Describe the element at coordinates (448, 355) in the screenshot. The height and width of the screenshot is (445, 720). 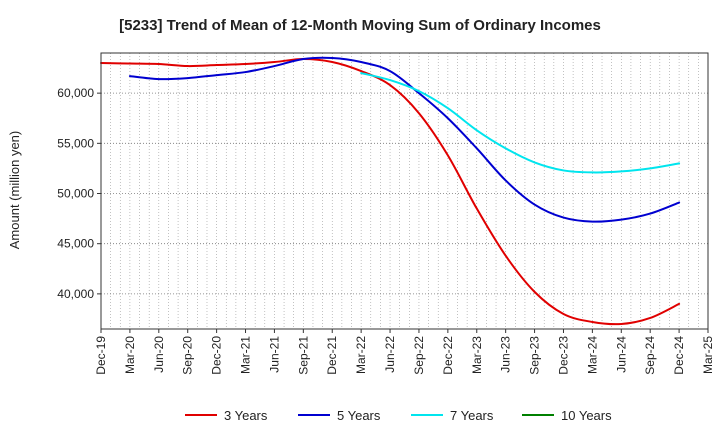
I see `x-tick-label: Dec-22` at that location.